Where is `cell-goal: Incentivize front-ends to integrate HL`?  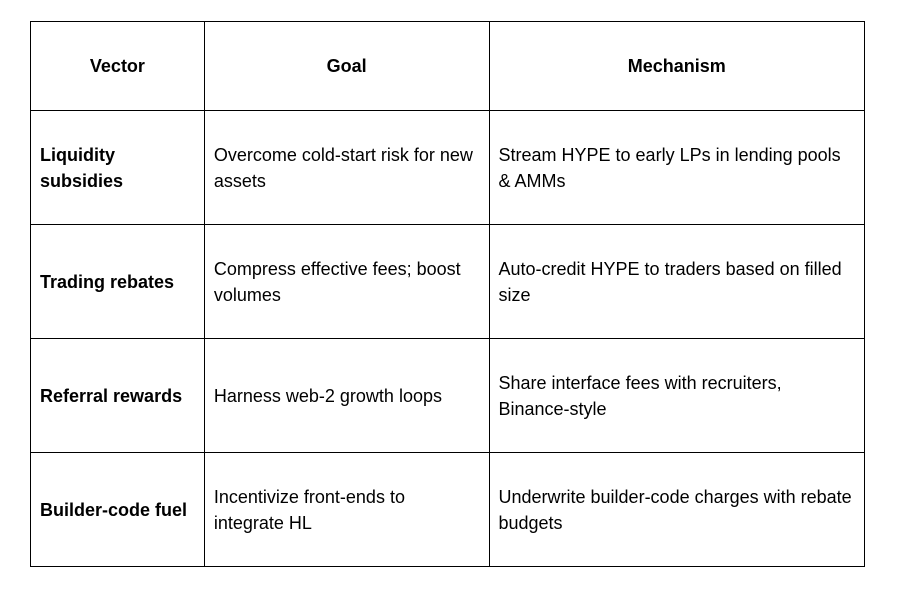 cell-goal: Incentivize front-ends to integrate HL is located at coordinates (346, 509).